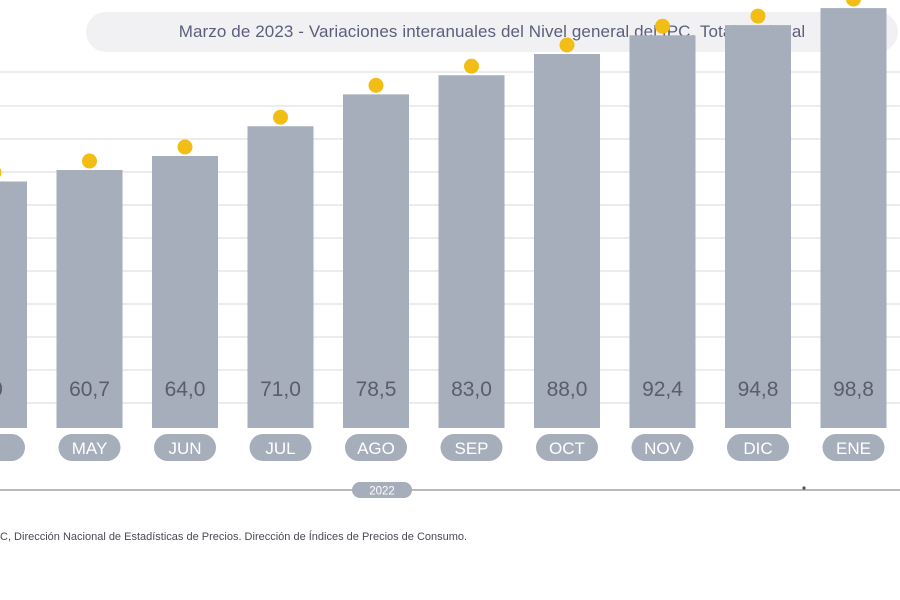 This screenshot has height=600, width=900. I want to click on value-label: ,0, so click(1, 389).